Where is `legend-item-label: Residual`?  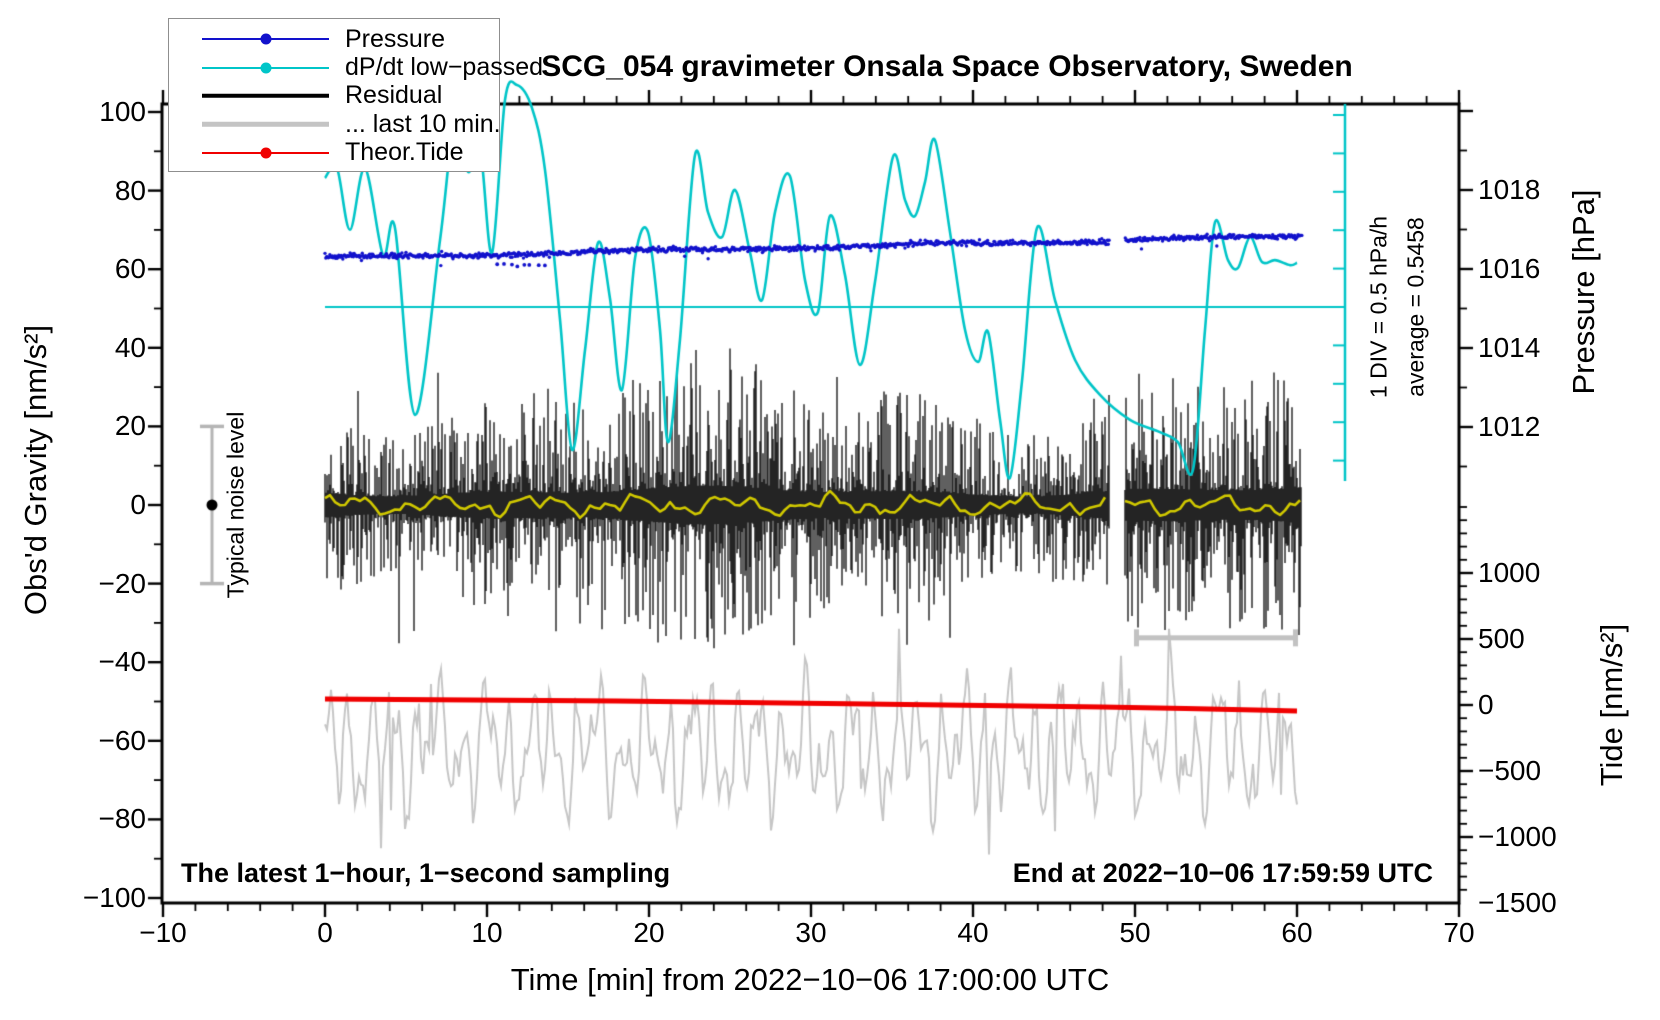
legend-item-label: Residual is located at coordinates (394, 95).